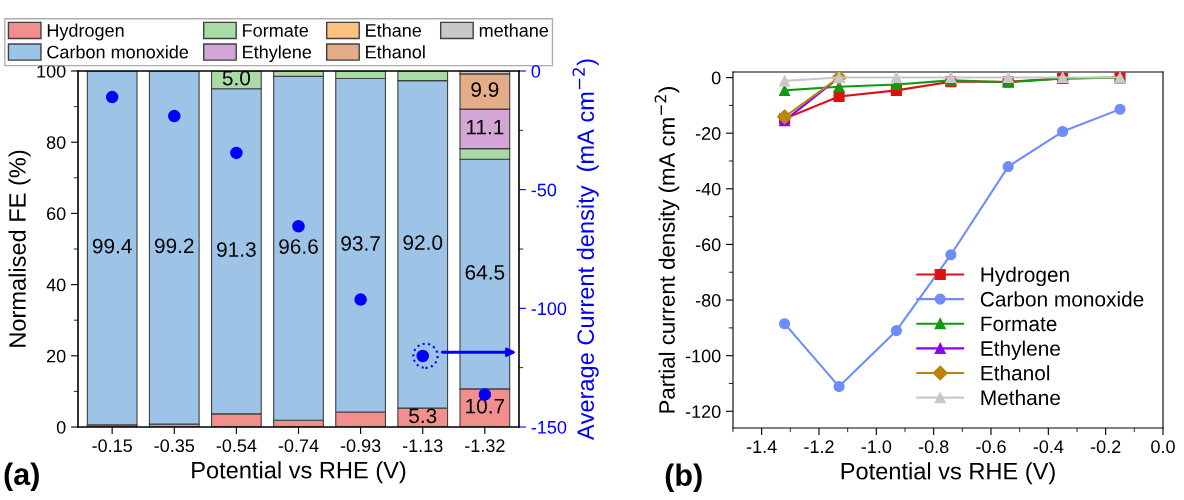 This screenshot has height=500, width=1184. What do you see at coordinates (112, 446) in the screenshot?
I see `x-tick-label: -0.15` at bounding box center [112, 446].